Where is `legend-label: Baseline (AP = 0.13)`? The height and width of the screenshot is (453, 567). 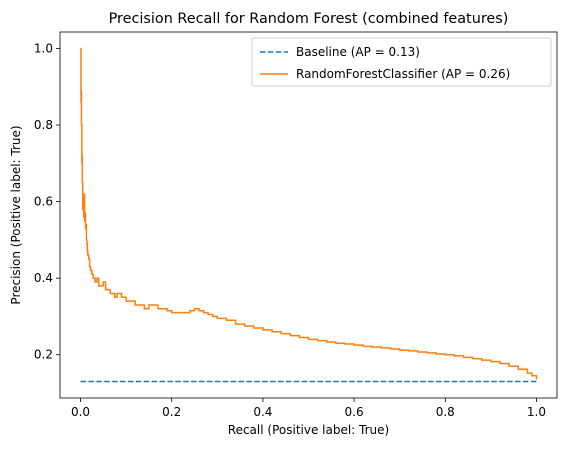
legend-label: Baseline (AP = 0.13) is located at coordinates (358, 52).